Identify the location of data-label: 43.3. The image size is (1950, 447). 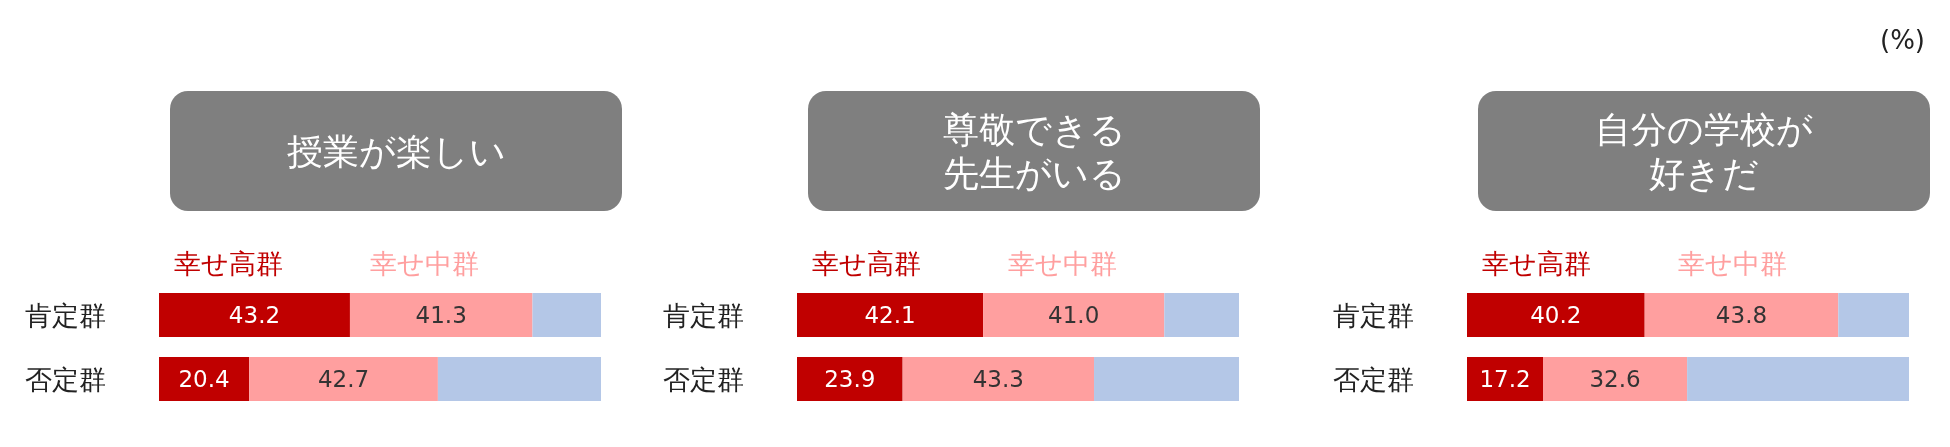
(998, 379).